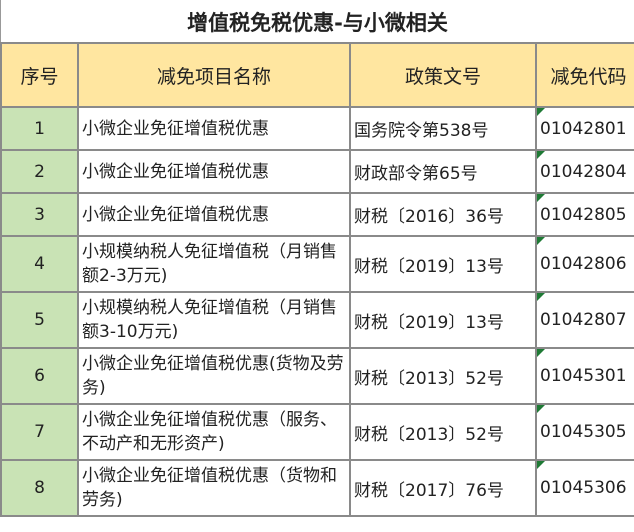  I want to click on code-value: 01045305, so click(583, 432).